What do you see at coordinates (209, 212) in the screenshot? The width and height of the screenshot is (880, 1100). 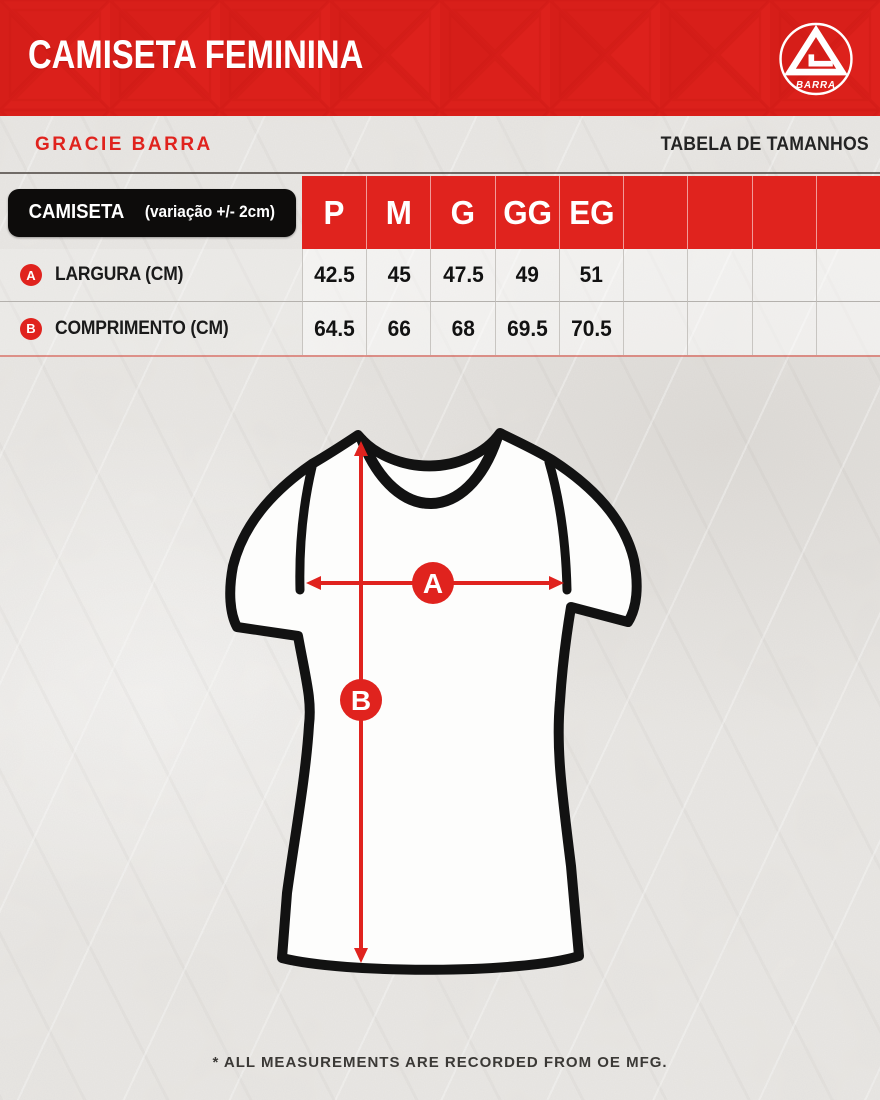 I see `variation-note: (variação +/- 2cm)` at bounding box center [209, 212].